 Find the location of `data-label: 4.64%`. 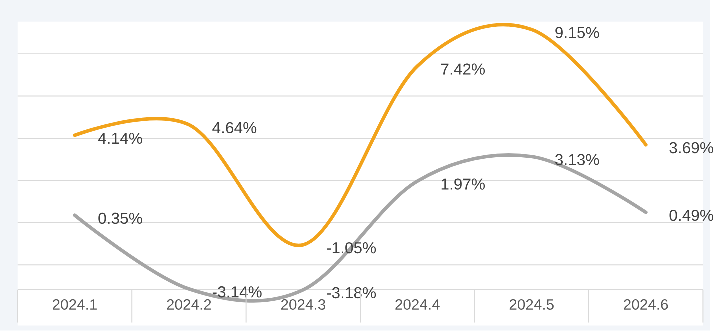

data-label: 4.64% is located at coordinates (234, 128).